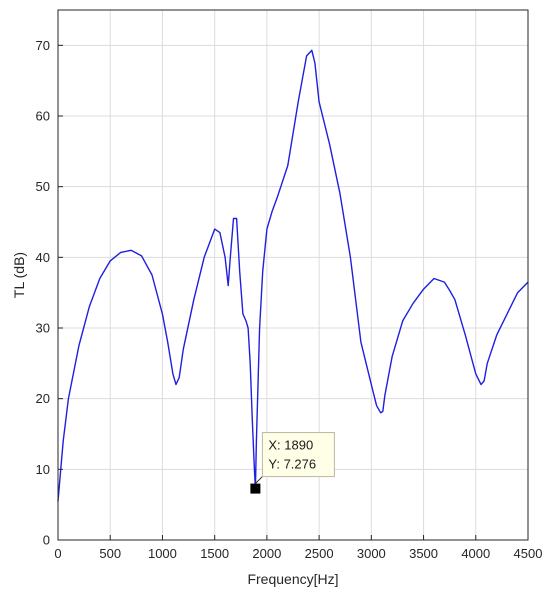  Describe the element at coordinates (371, 553) in the screenshot. I see `x-tick-label: 3000` at that location.